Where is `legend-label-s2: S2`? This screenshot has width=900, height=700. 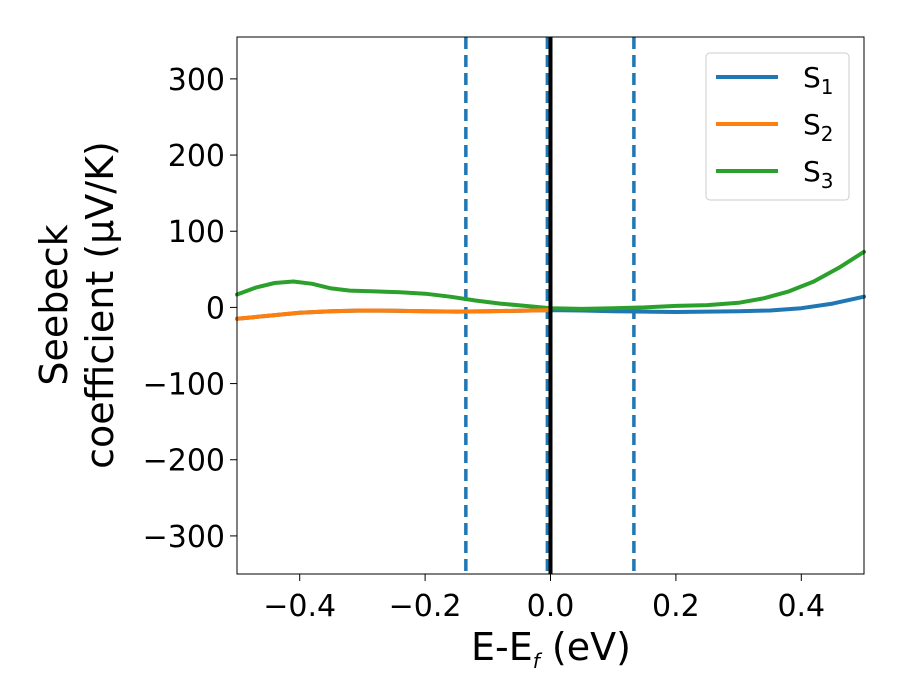
legend-label-s2: S2 is located at coordinates (818, 127).